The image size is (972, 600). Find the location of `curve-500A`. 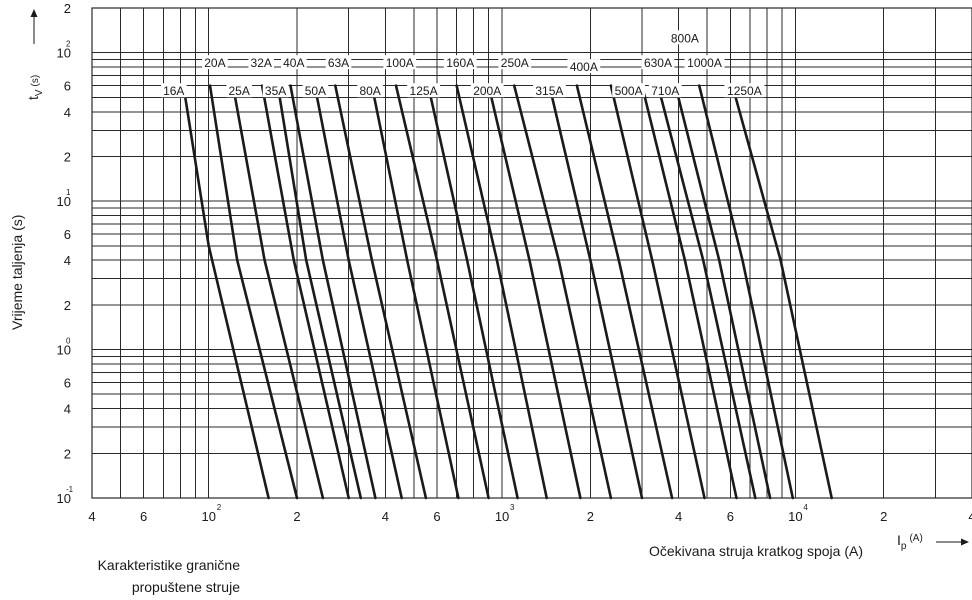

curve-500A is located at coordinates (657, 292).